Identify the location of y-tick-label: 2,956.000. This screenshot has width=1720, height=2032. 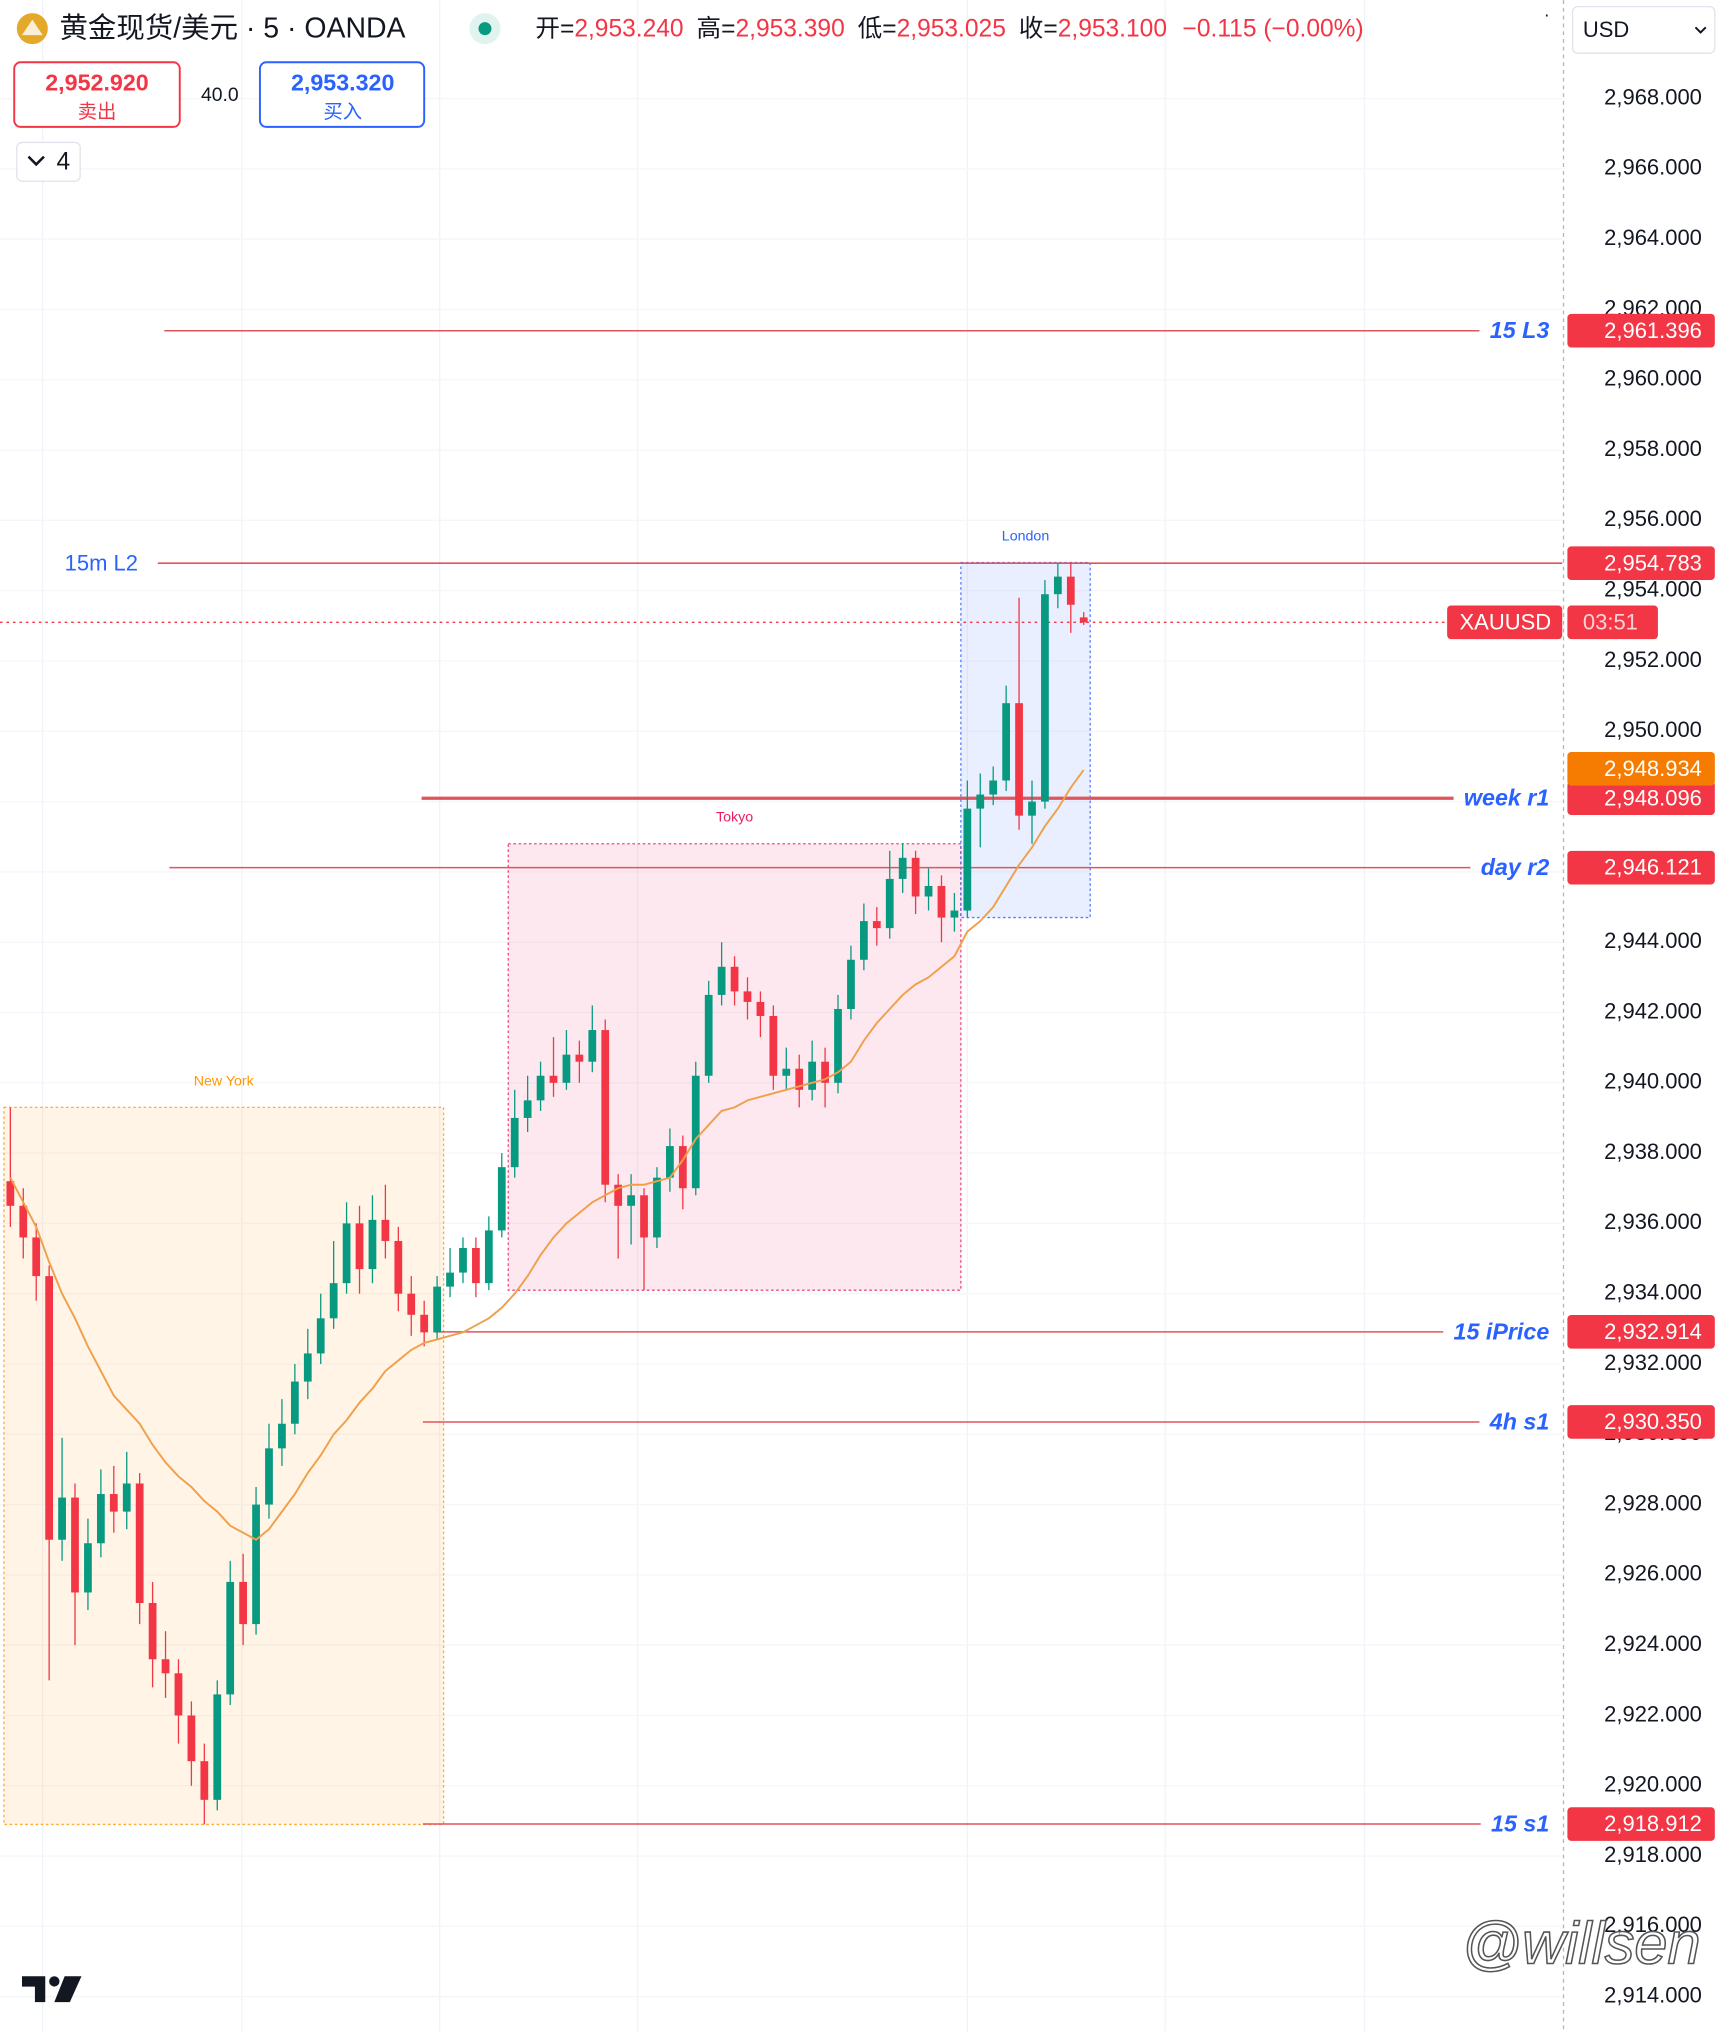
(1653, 518).